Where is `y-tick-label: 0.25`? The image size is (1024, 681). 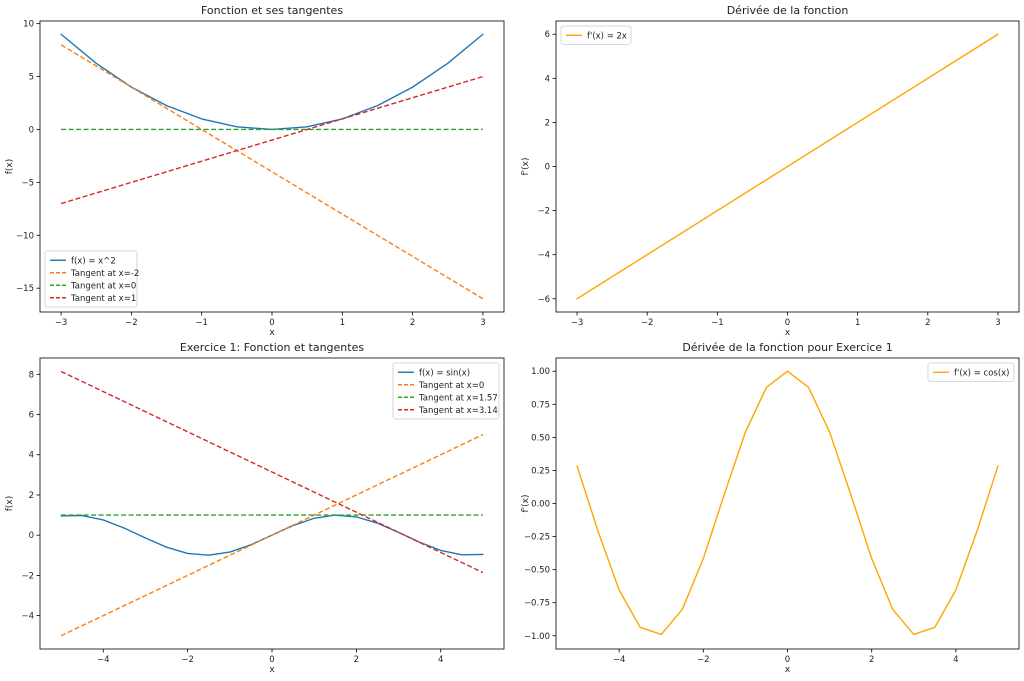
y-tick-label: 0.25 is located at coordinates (540, 471).